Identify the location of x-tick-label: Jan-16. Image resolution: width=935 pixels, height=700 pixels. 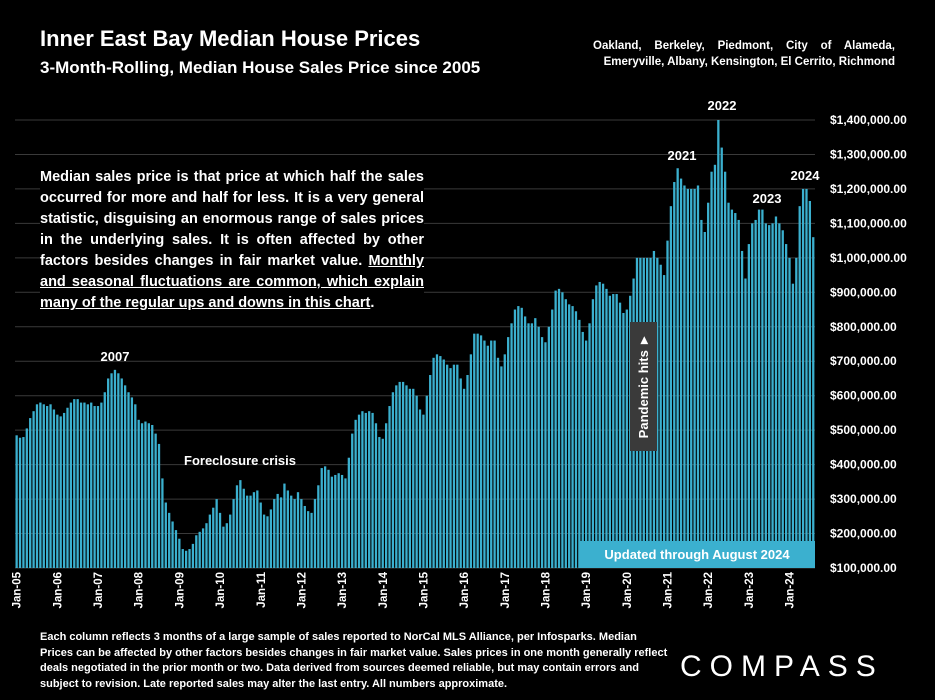
(465, 590).